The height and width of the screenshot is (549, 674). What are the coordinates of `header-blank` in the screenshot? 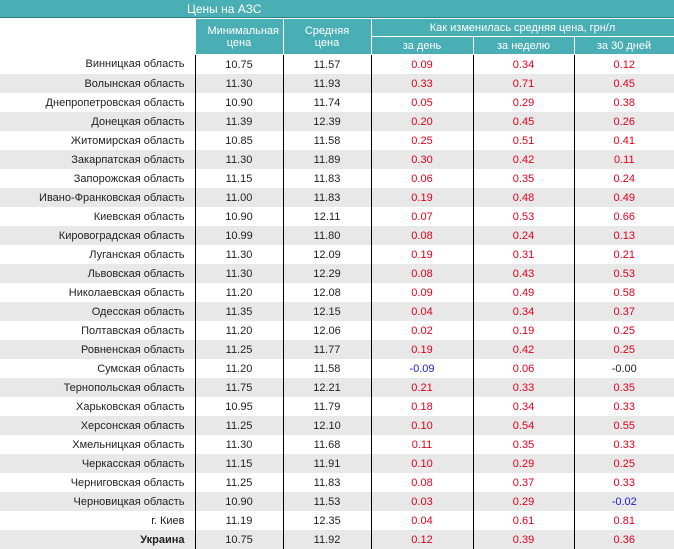 It's located at (97, 36).